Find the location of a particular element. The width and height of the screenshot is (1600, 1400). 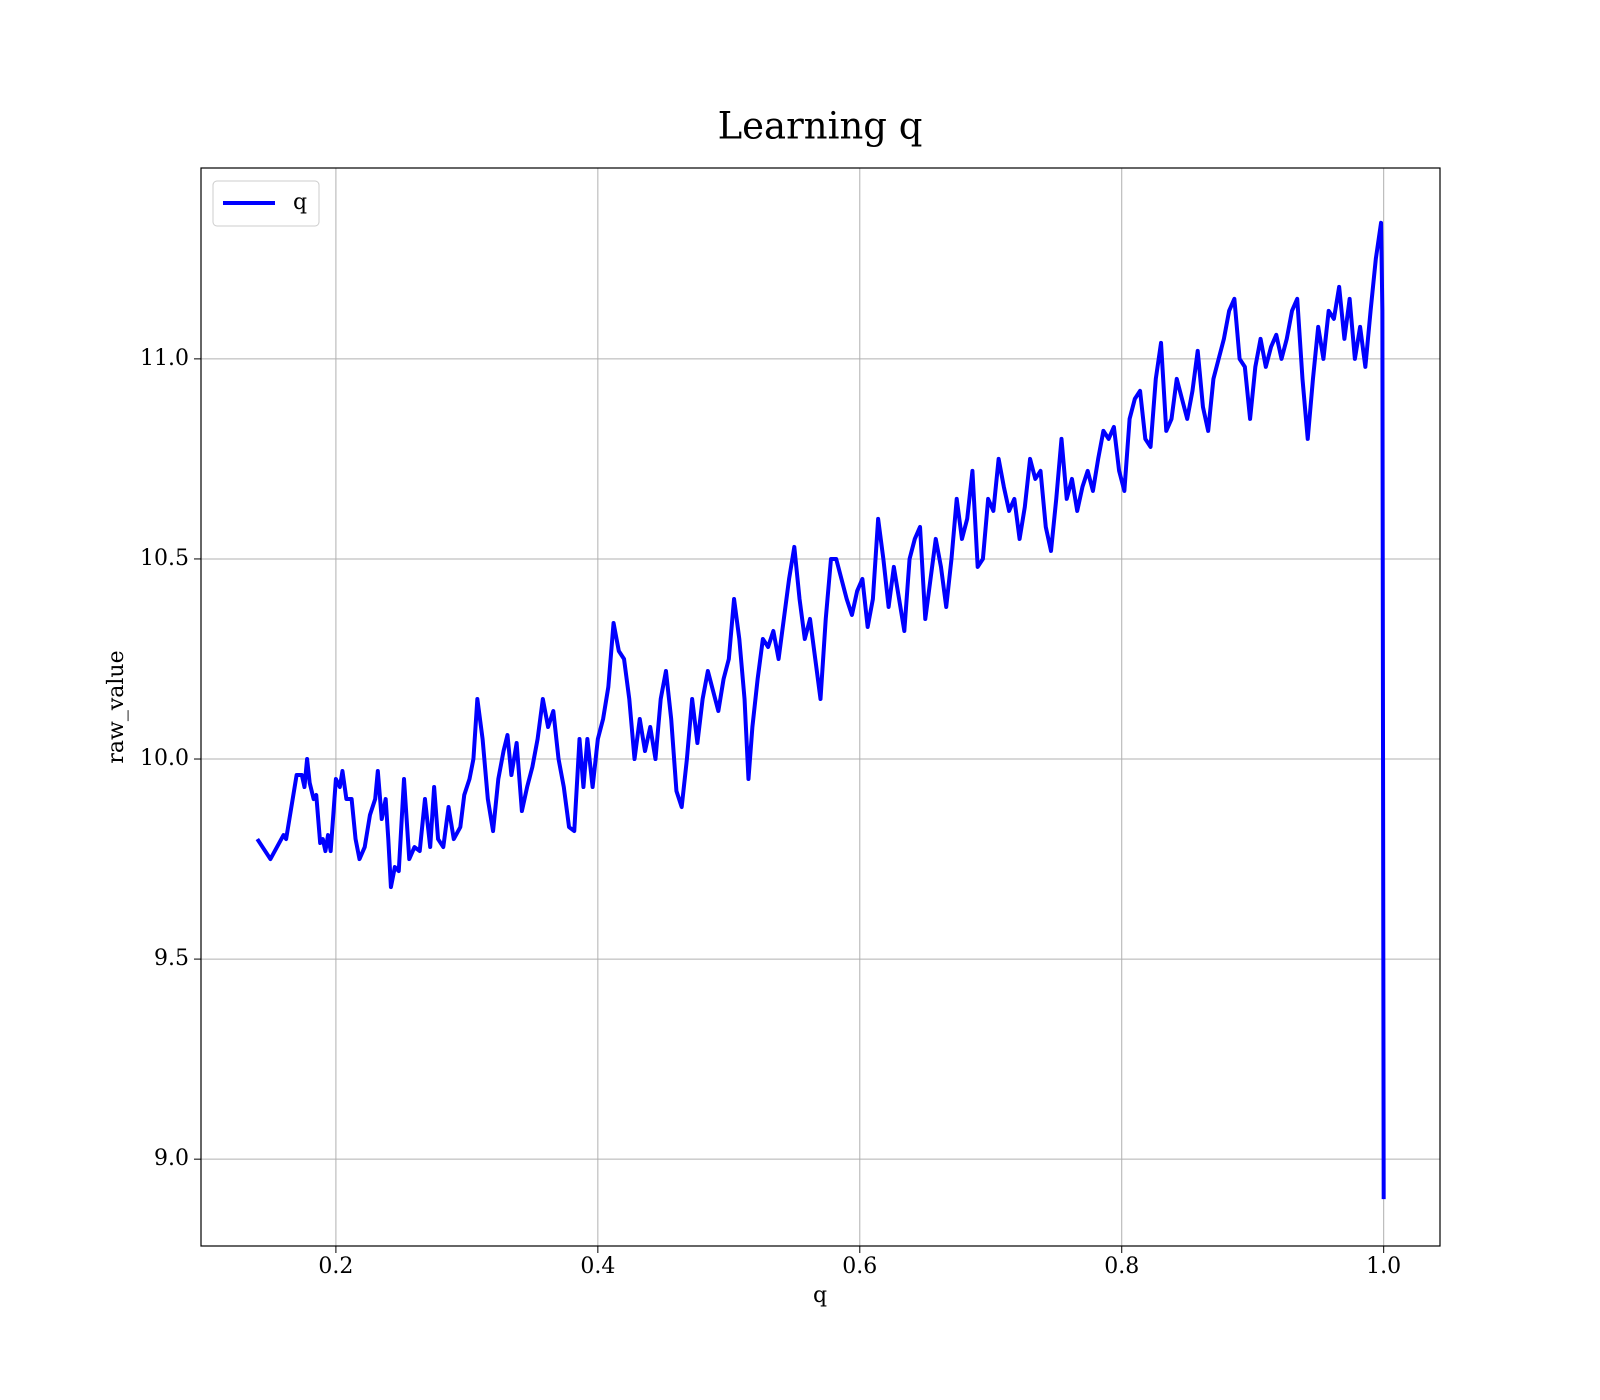

x-axis-label: q is located at coordinates (820, 1295).